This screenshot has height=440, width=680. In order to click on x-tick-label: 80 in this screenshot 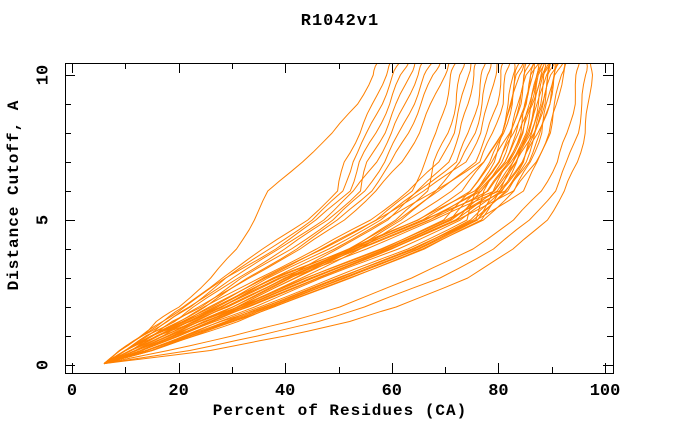, I will do `click(498, 391)`.